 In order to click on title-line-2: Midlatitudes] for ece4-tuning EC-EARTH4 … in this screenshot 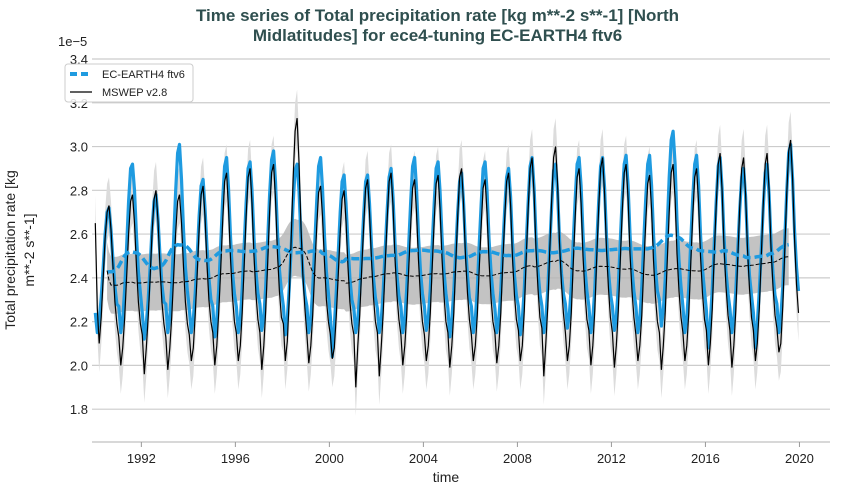, I will do `click(437, 35)`.